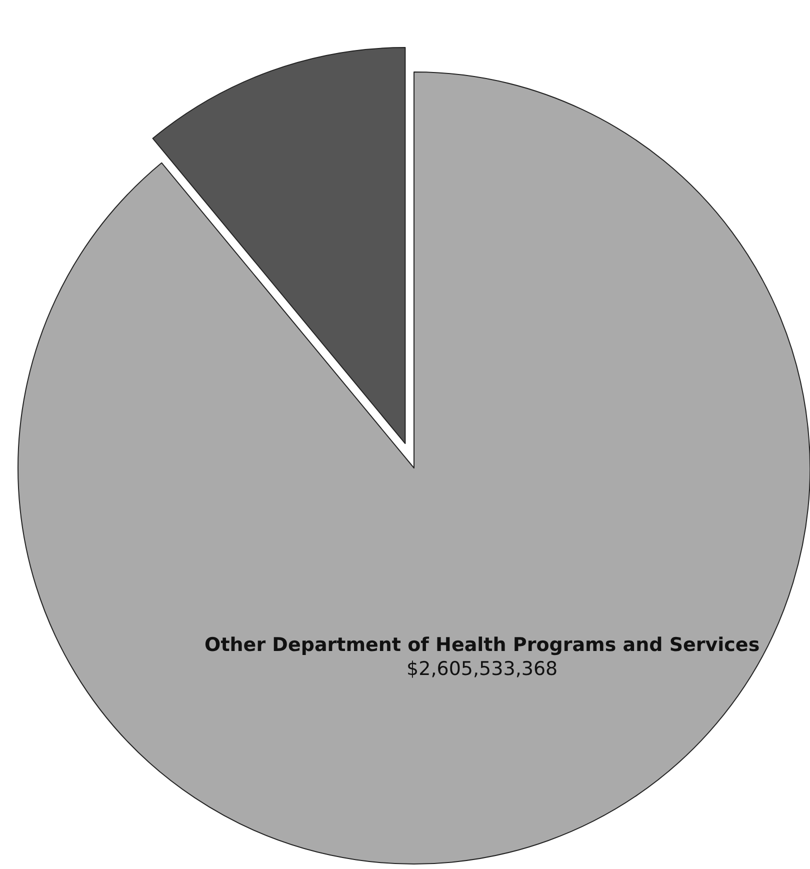 This screenshot has width=810, height=869. What do you see at coordinates (482, 669) in the screenshot?
I see `data-label: $2,605,533,368` at bounding box center [482, 669].